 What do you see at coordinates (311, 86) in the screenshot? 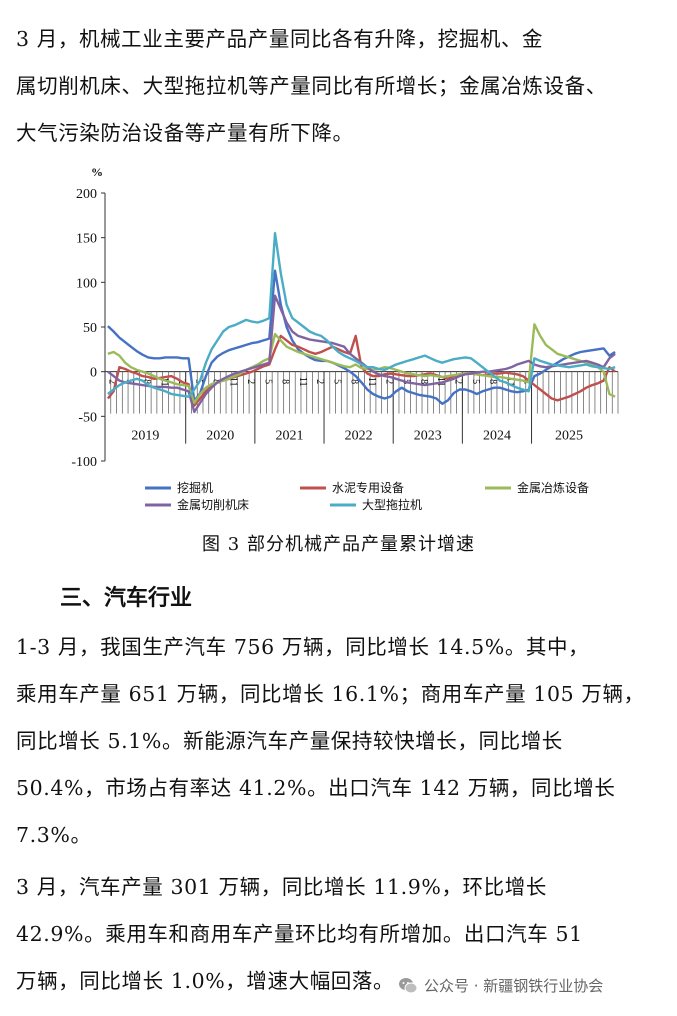
I see `text-line: 属切削机床、大型拖拉机等产量同比有所增长；金属冶炼设备、` at bounding box center [311, 86].